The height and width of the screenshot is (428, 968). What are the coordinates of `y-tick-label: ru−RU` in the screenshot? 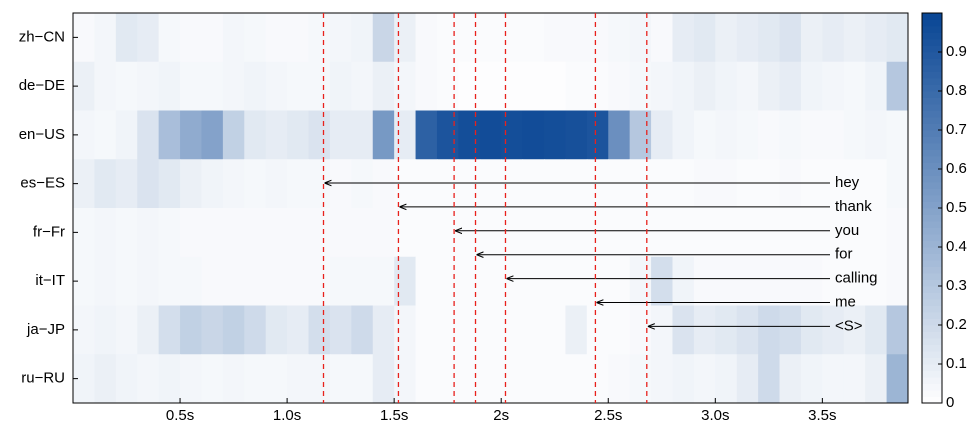 It's located at (43, 378).